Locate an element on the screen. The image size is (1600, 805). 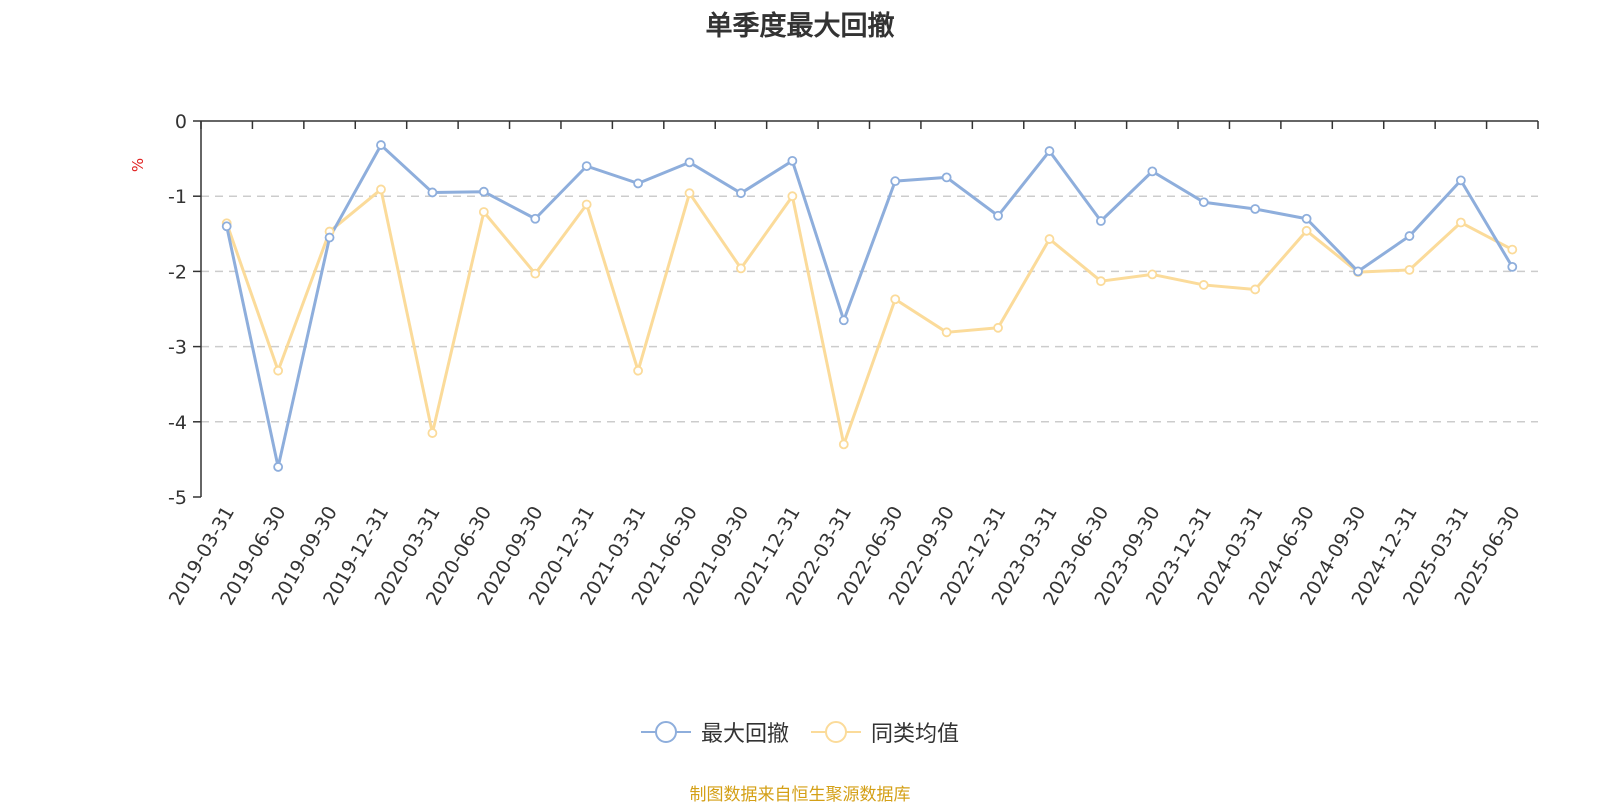
y-tick-label: -5 is located at coordinates (177, 498).